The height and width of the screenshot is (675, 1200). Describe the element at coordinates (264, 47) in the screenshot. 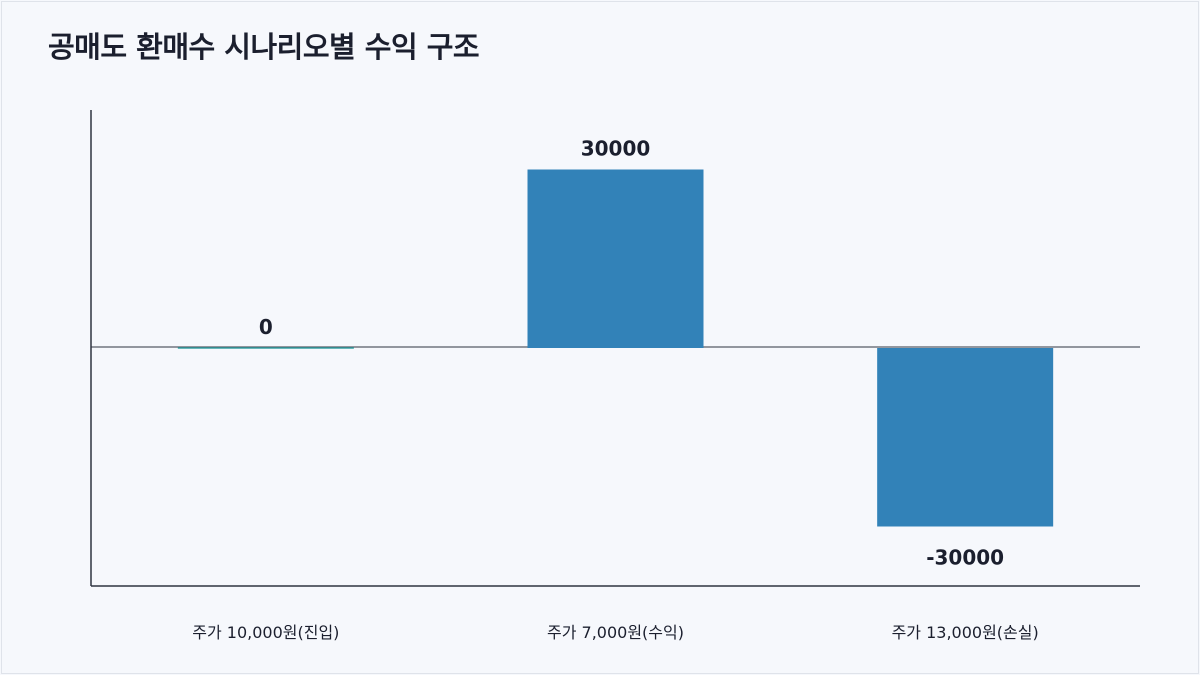

I see `chart-title: 공매도 환매수 시나리오별 수익 구조` at that location.